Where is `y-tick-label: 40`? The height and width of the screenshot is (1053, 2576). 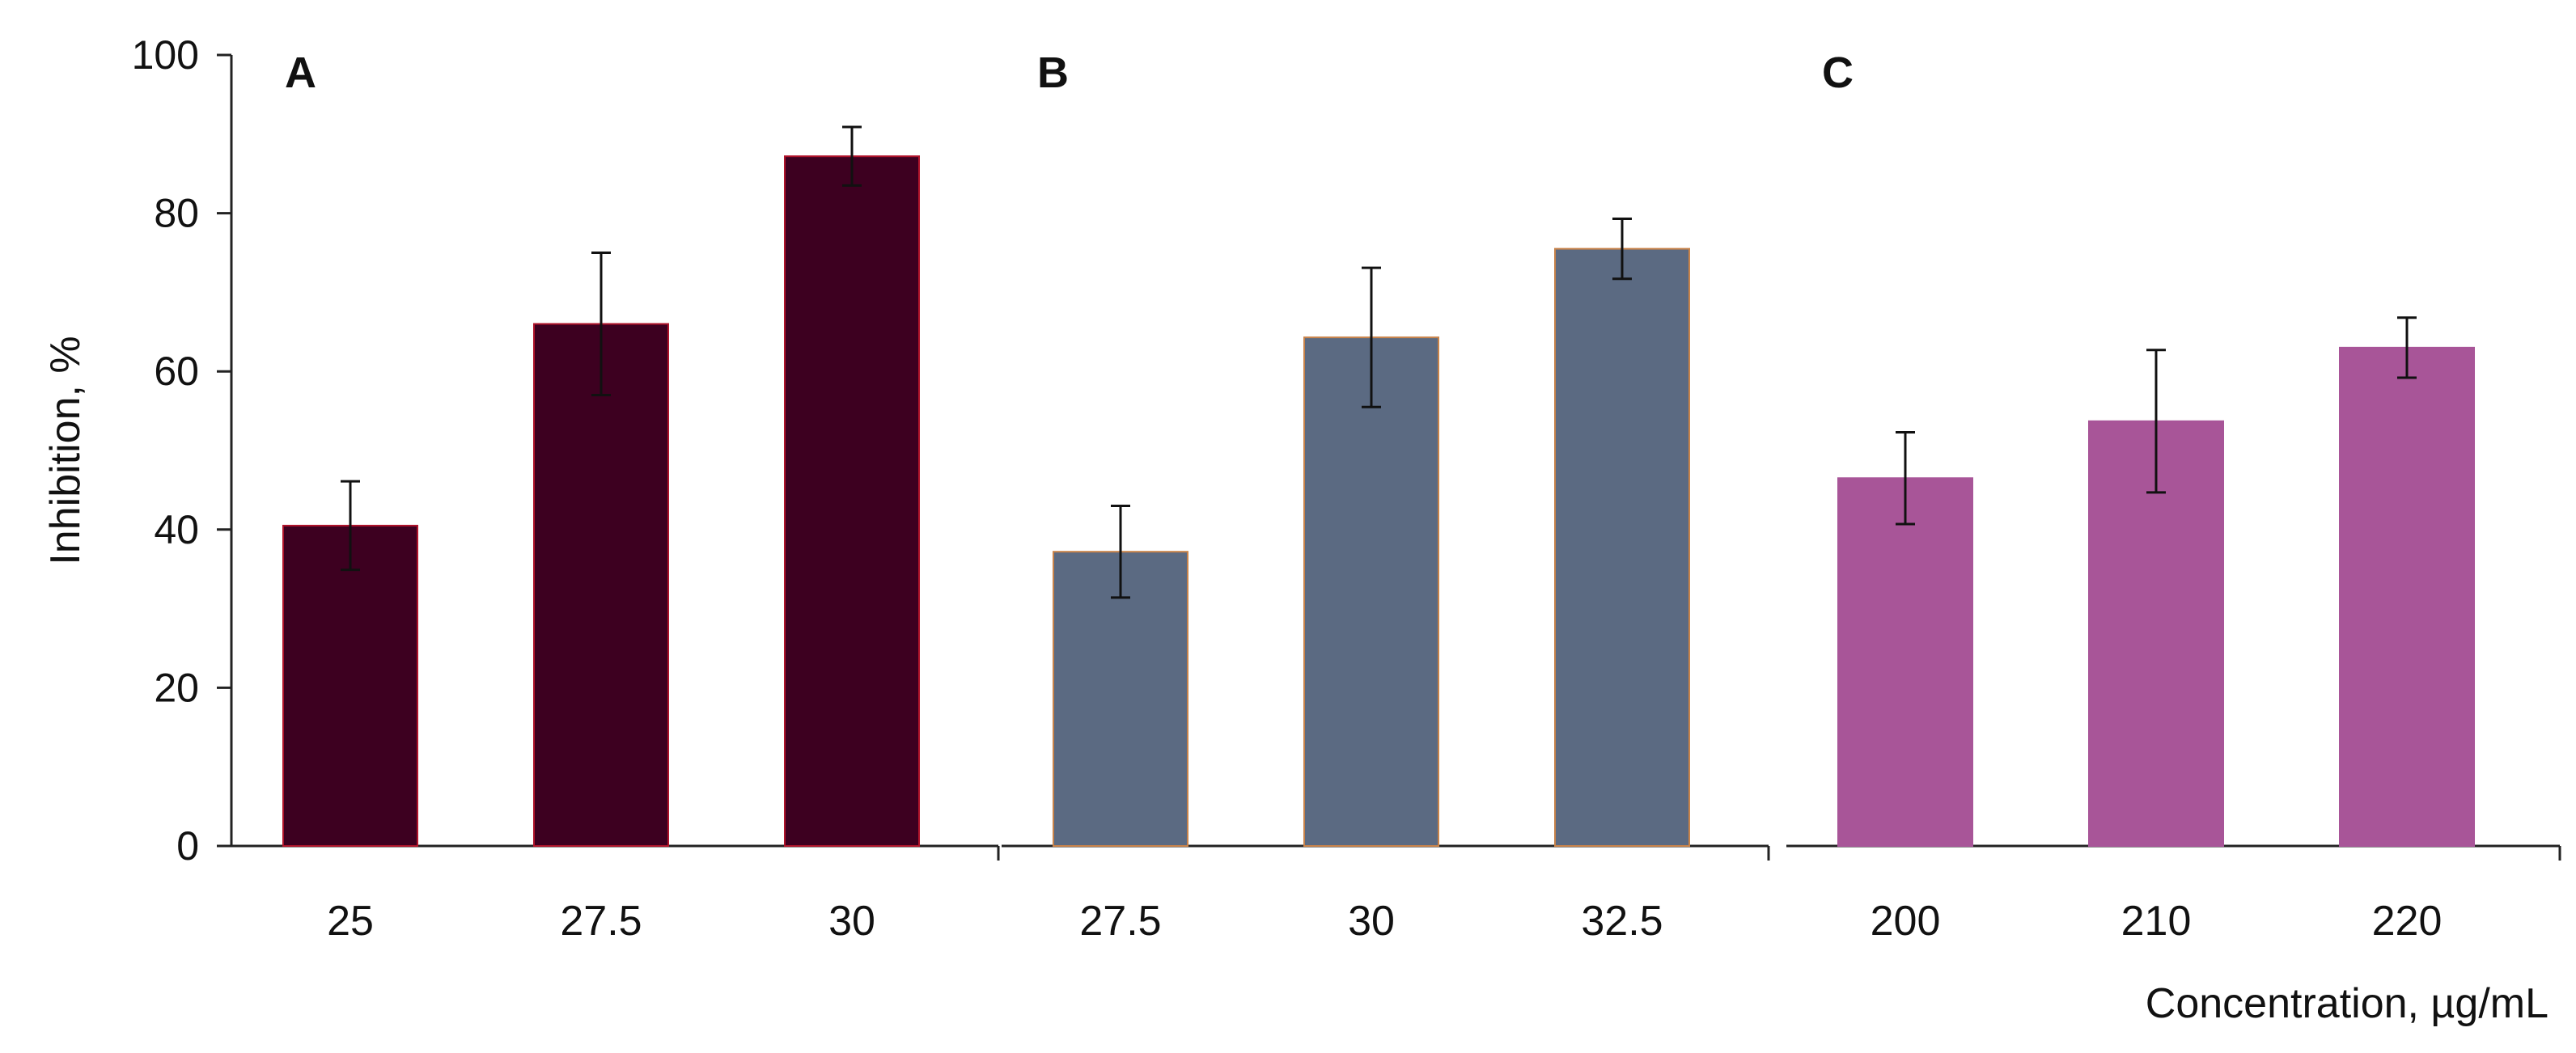 y-tick-label: 40 is located at coordinates (176, 529).